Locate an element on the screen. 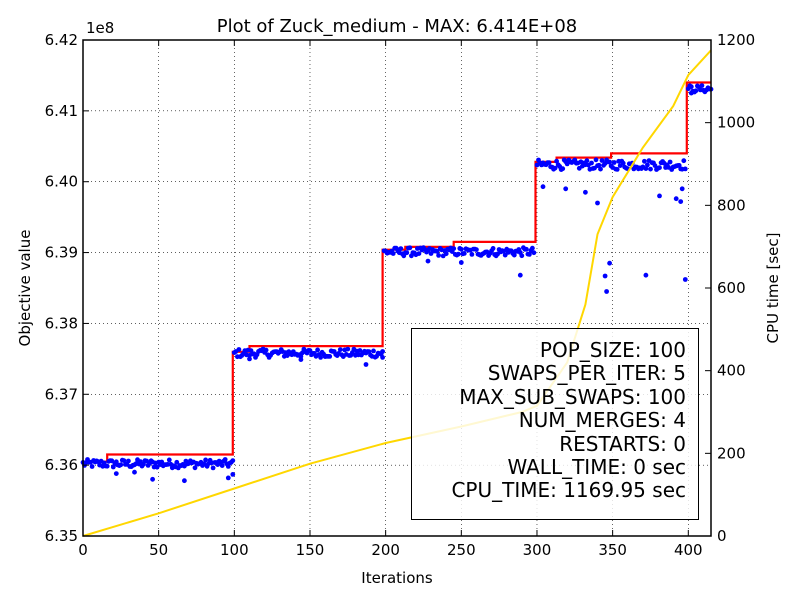 This screenshot has height=600, width=800. y-tick-label: 6.40 is located at coordinates (61, 182).